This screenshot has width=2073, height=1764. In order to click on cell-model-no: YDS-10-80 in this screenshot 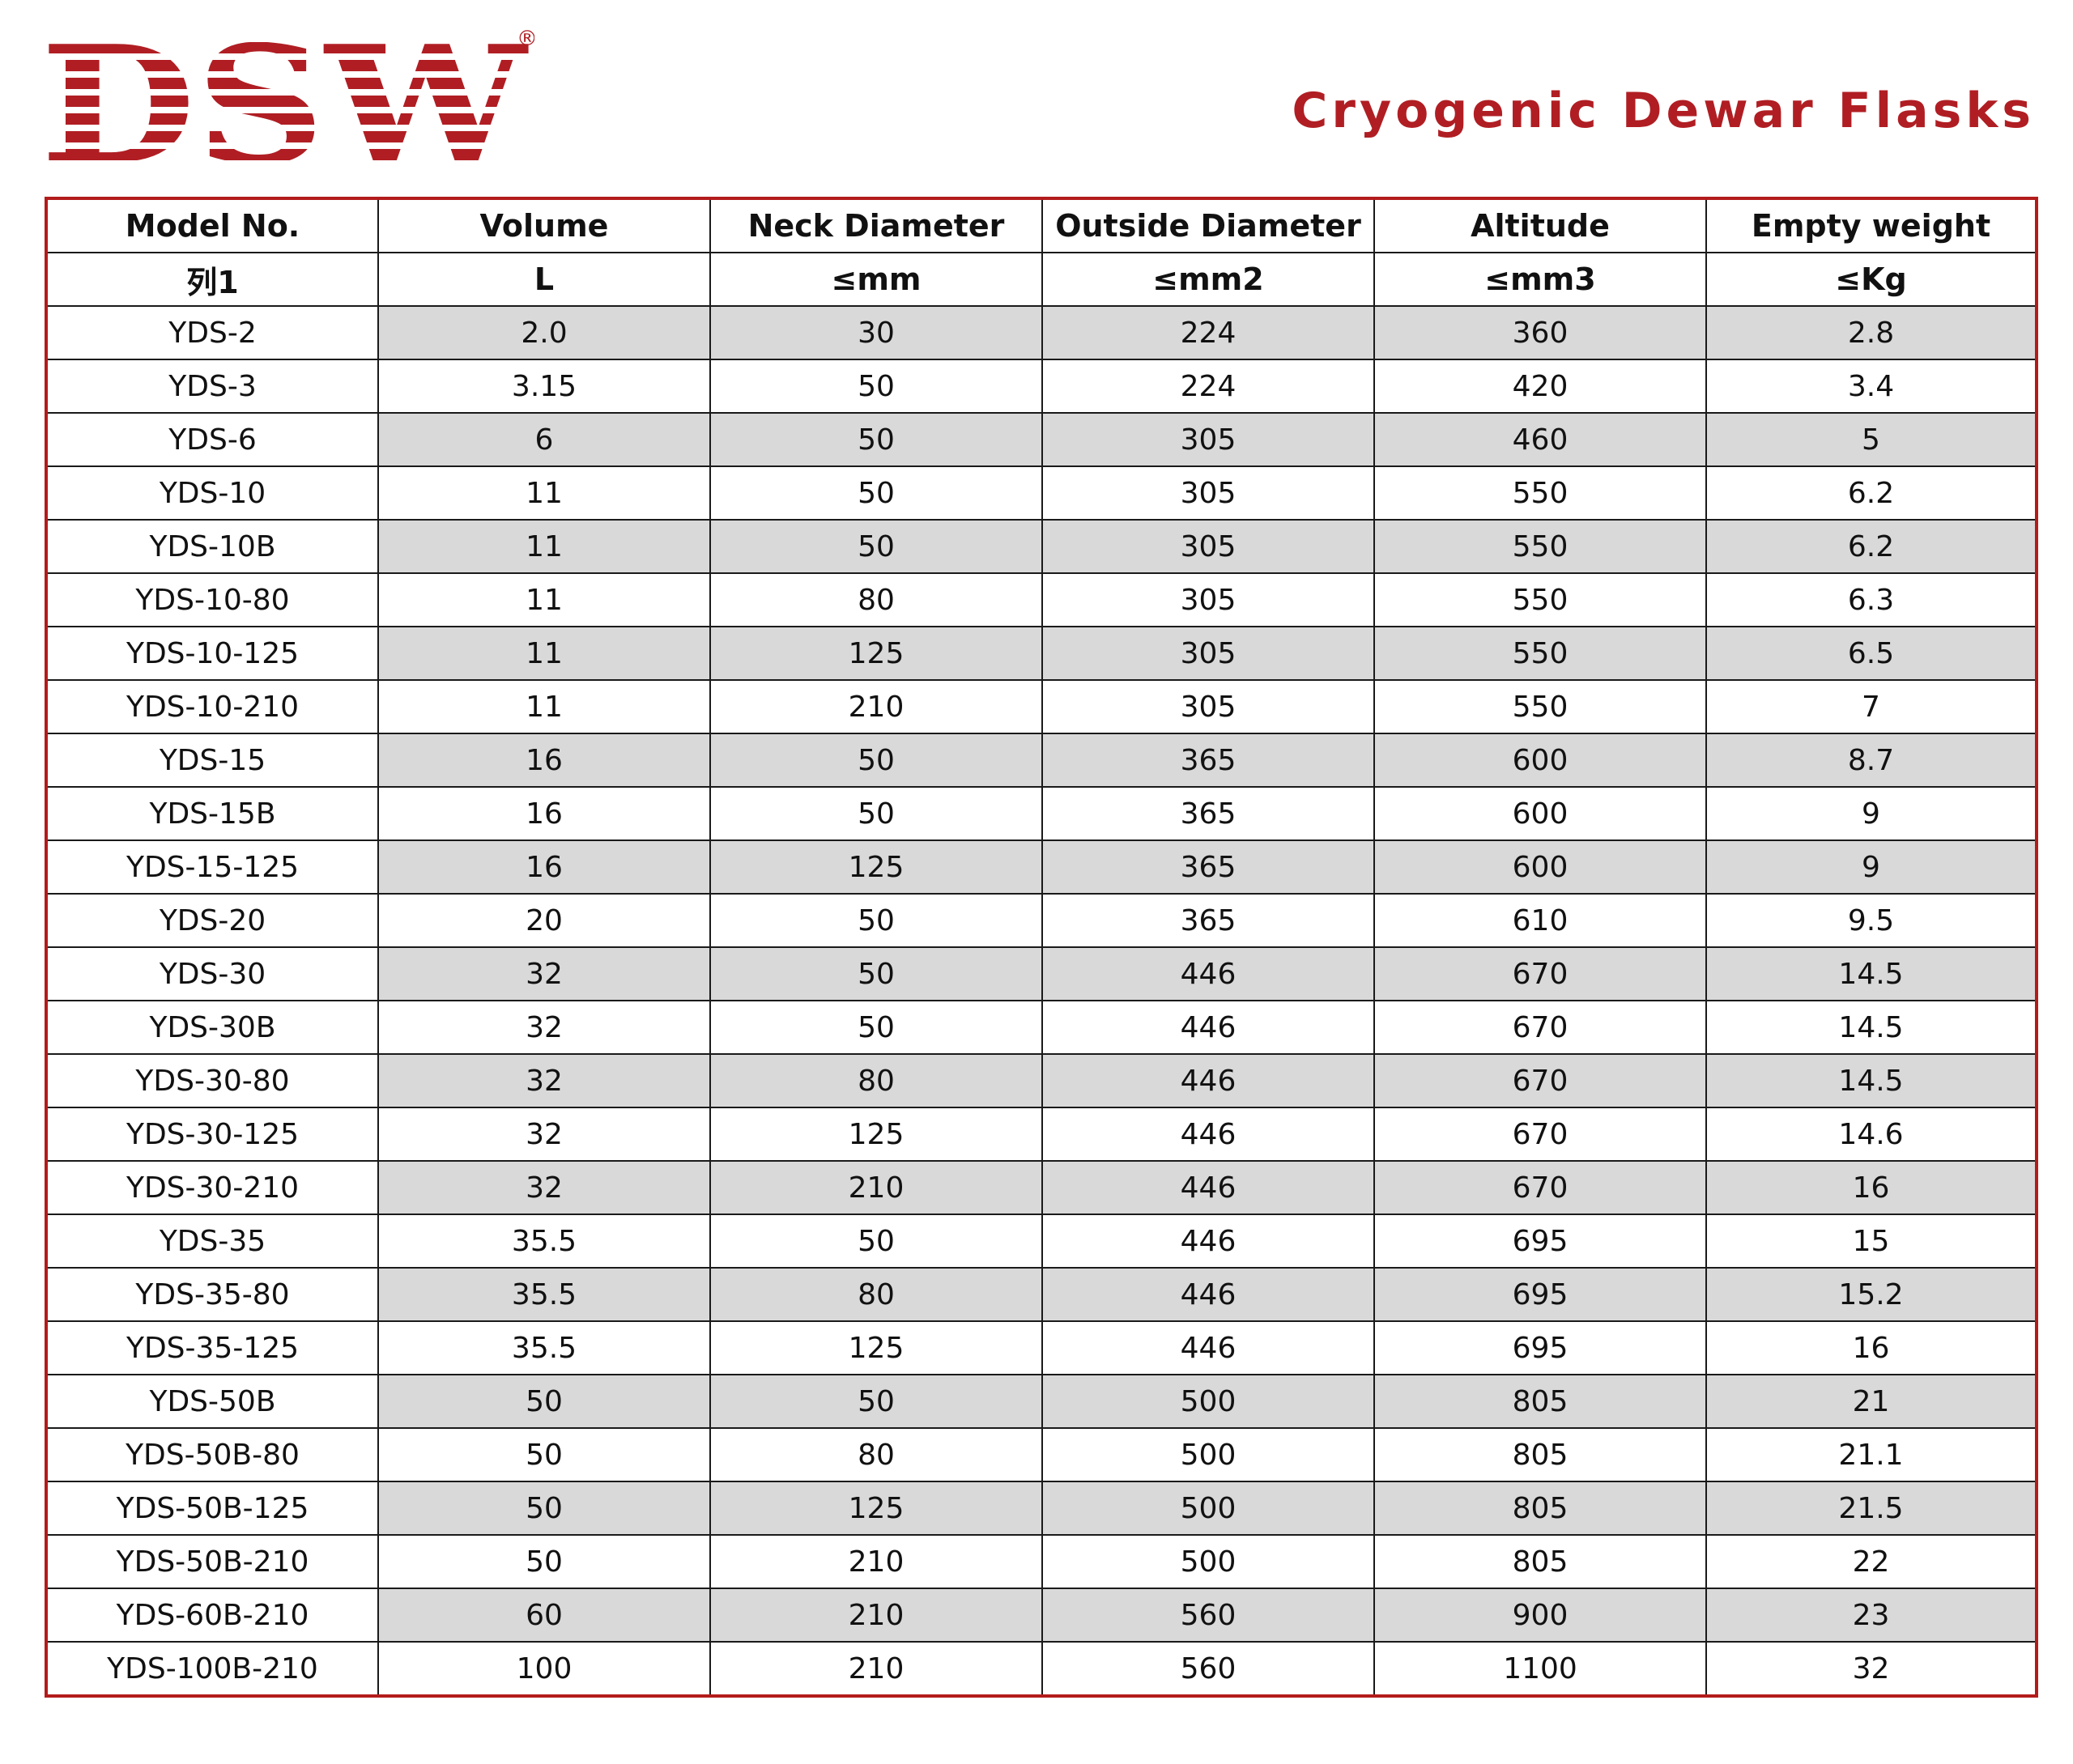, I will do `click(212, 599)`.